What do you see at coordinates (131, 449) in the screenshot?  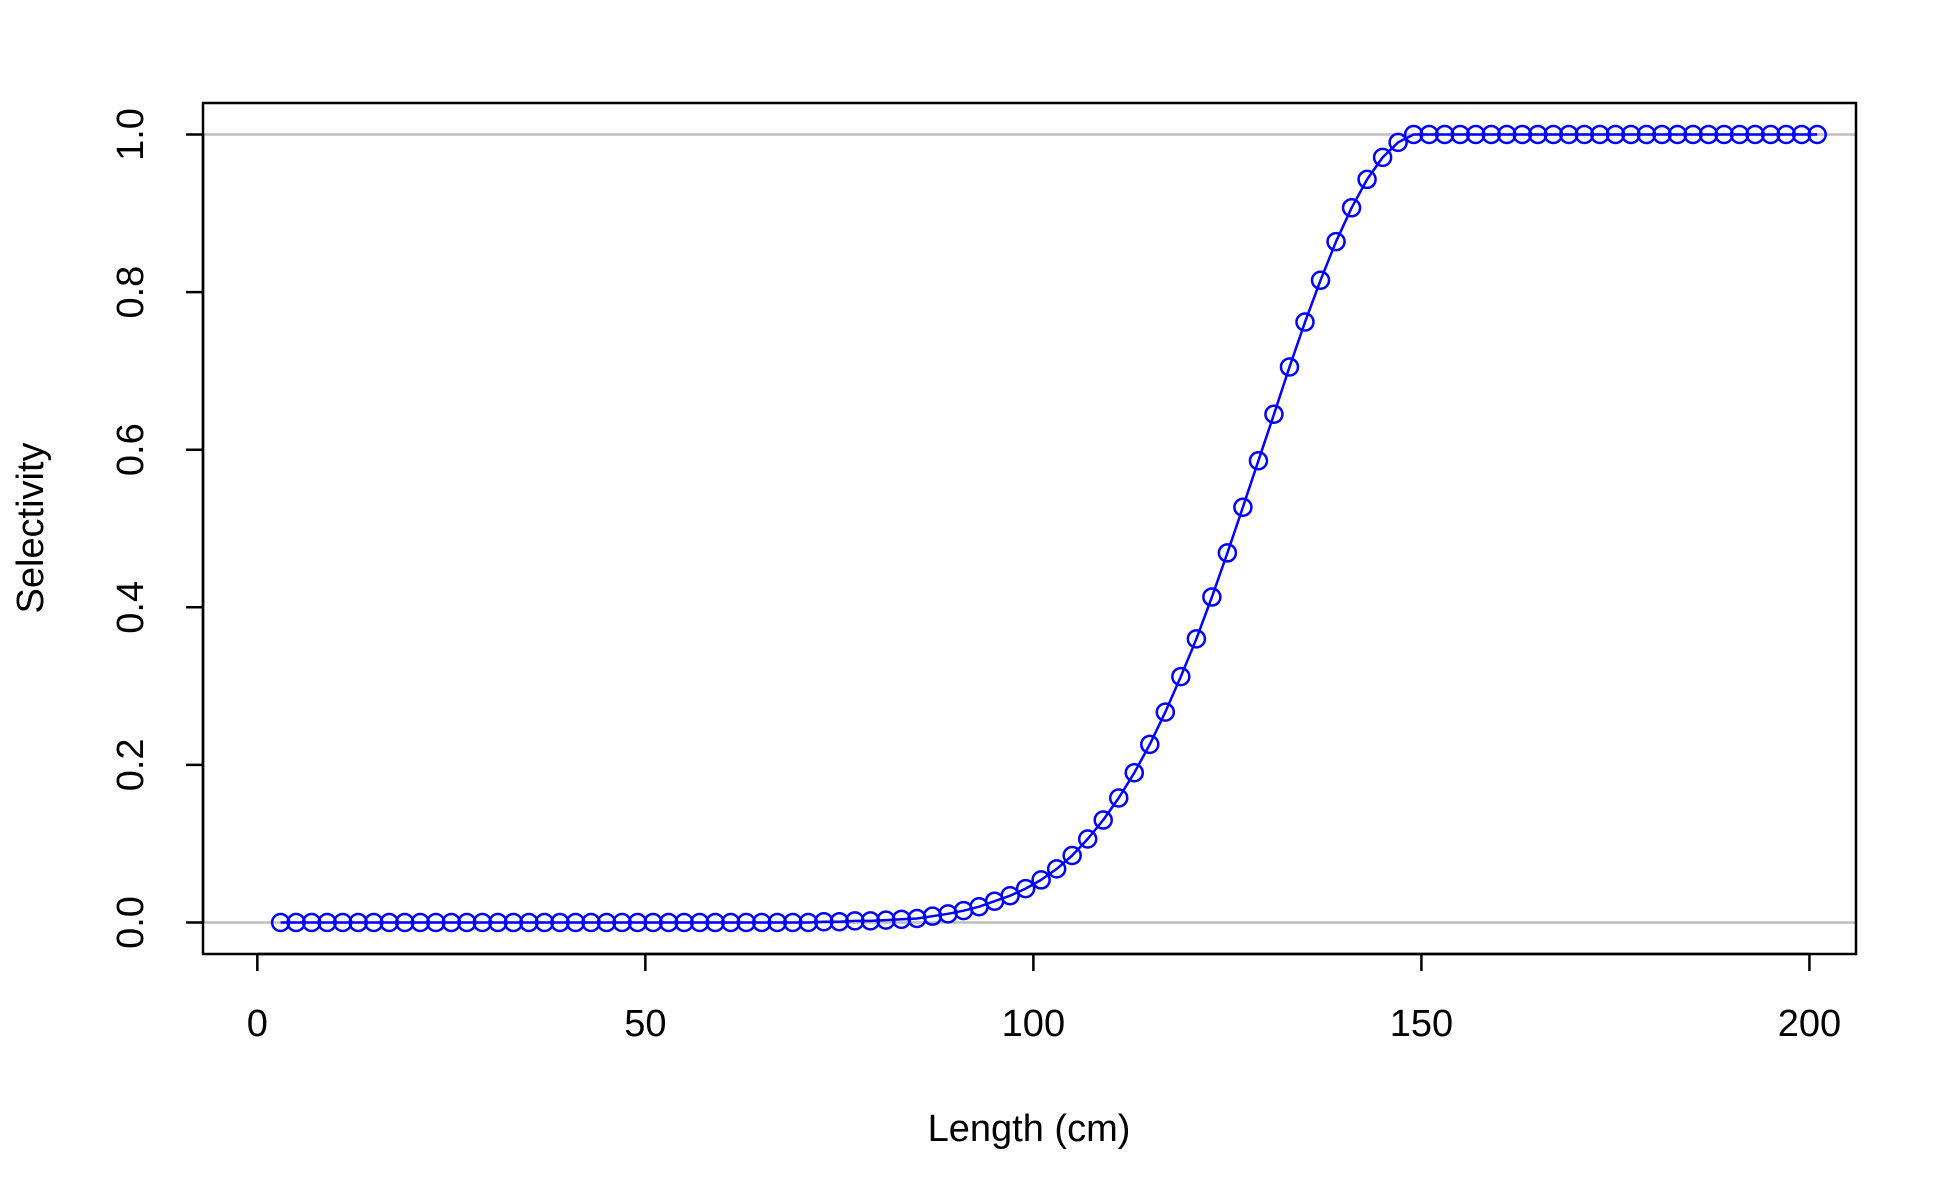 I see `y-tick-label: 0.6` at bounding box center [131, 449].